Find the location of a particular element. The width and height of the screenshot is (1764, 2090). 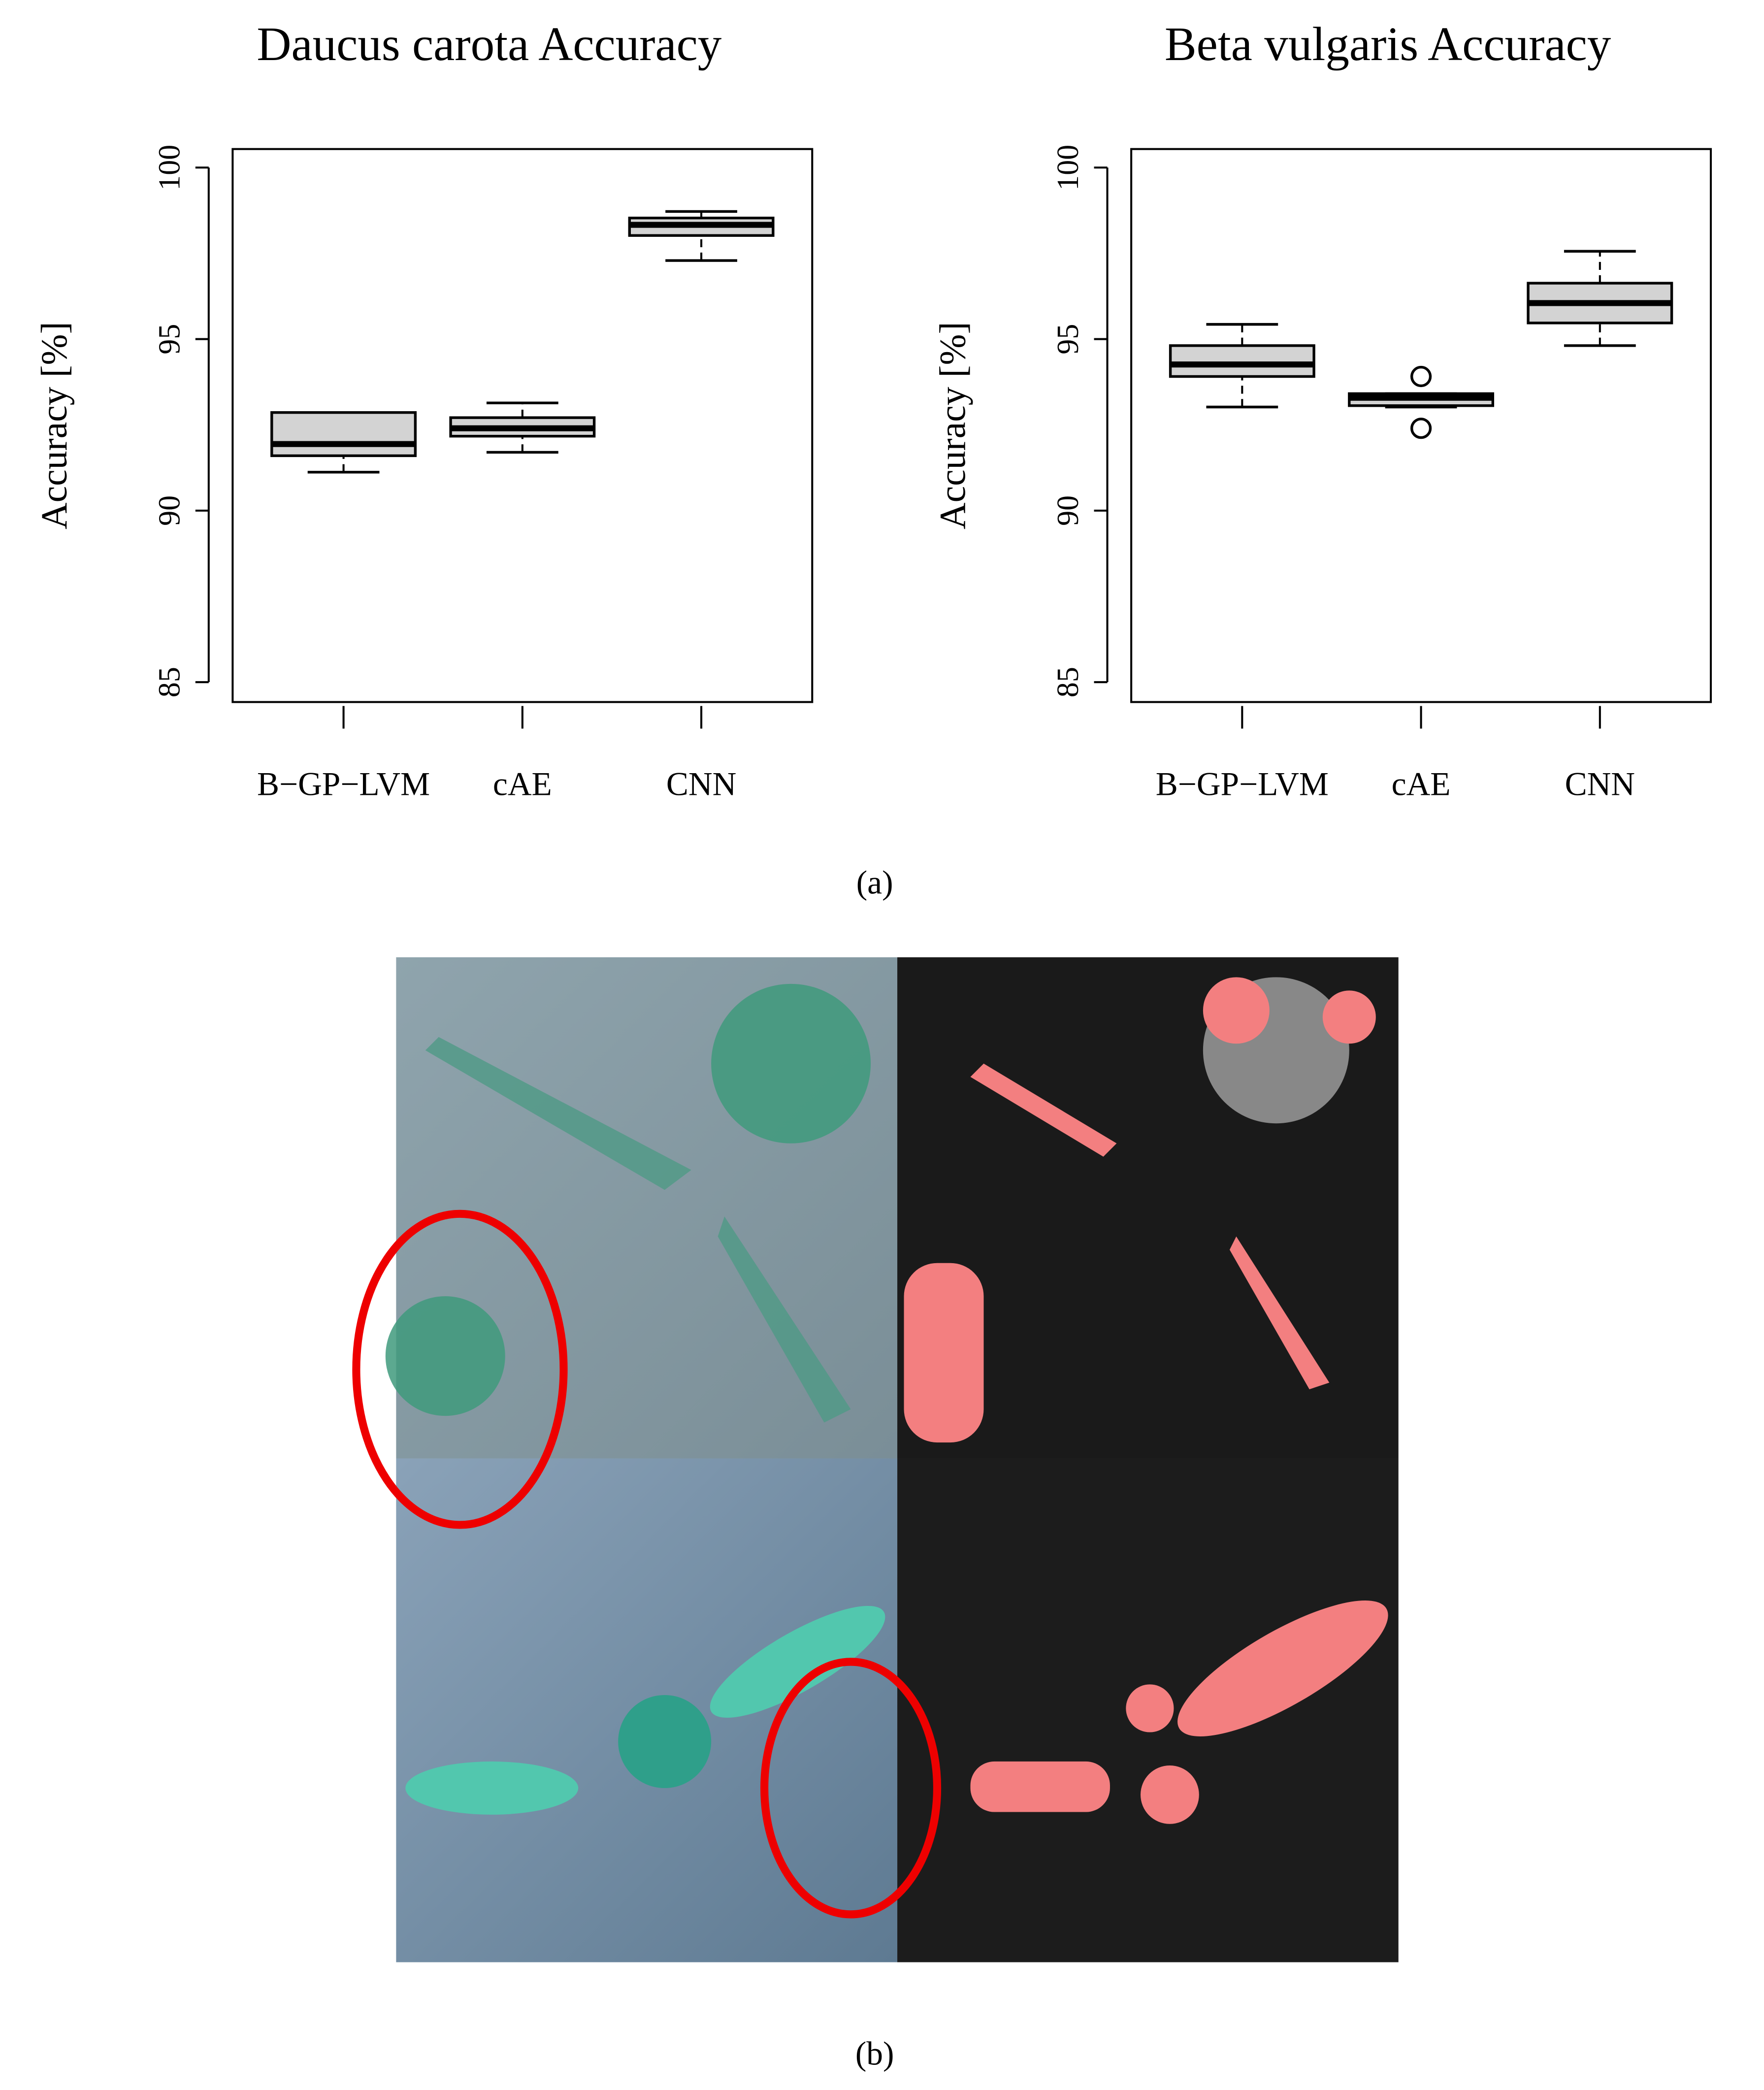

caption: (b) is located at coordinates (875, 2053).